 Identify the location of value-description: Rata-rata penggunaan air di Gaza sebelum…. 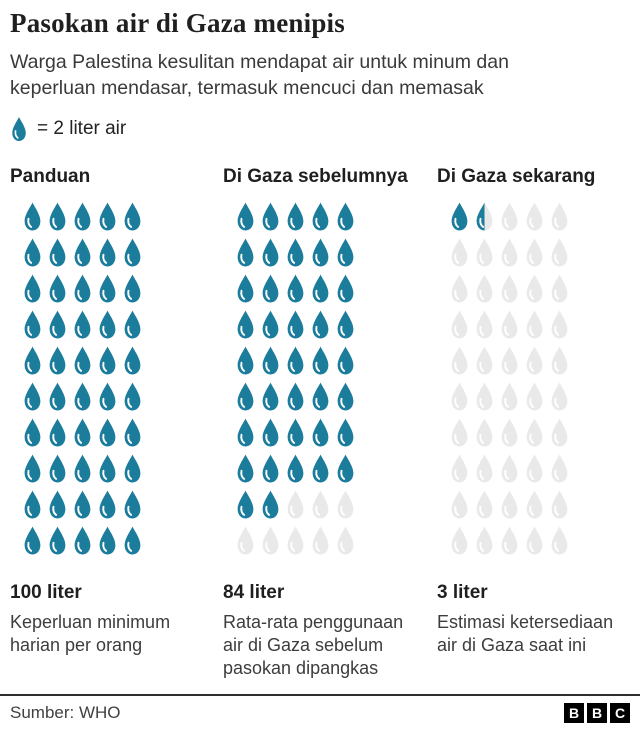
(313, 645).